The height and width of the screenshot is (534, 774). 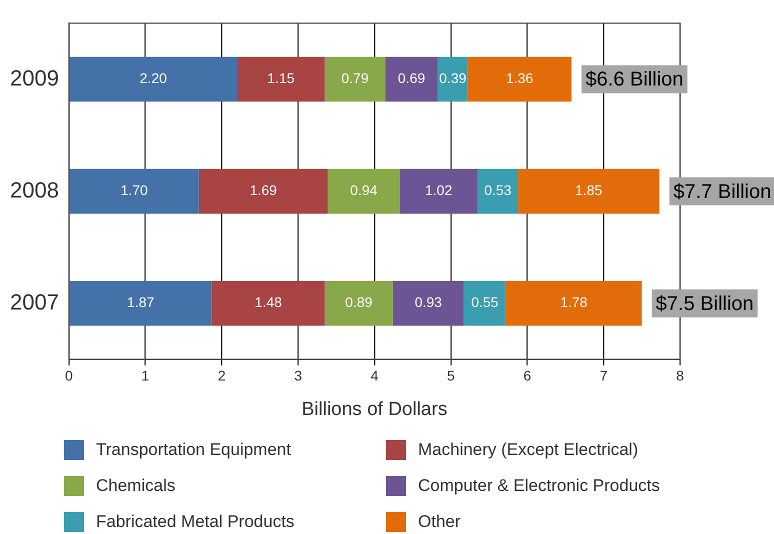 What do you see at coordinates (680, 376) in the screenshot?
I see `x-tick-label: 8` at bounding box center [680, 376].